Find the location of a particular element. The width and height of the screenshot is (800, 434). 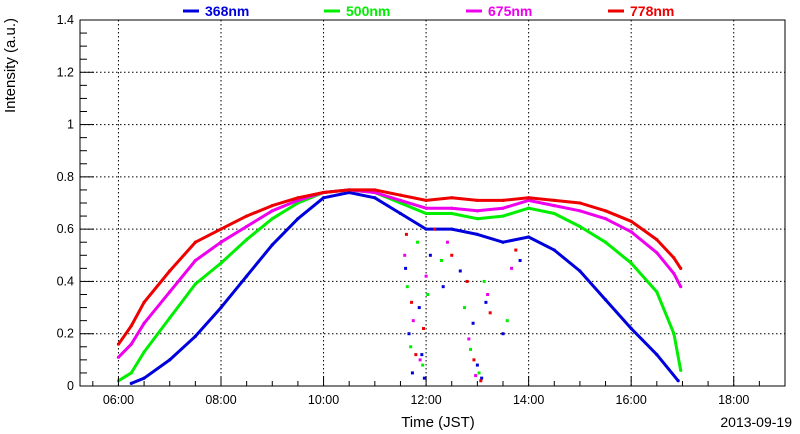

y-tick-label: 0.8 is located at coordinates (65, 177).